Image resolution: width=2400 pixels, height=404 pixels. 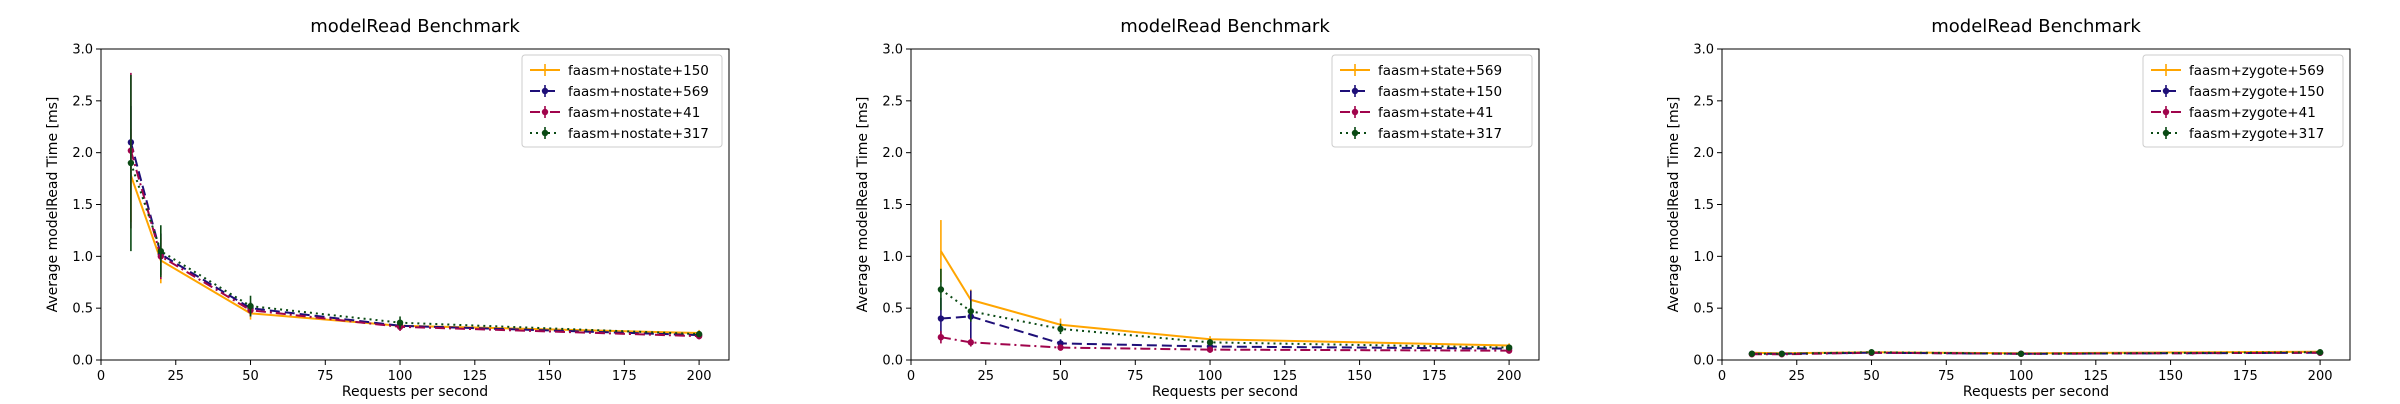 I want to click on legend-label: faasm+state+569, so click(x=1440, y=71).